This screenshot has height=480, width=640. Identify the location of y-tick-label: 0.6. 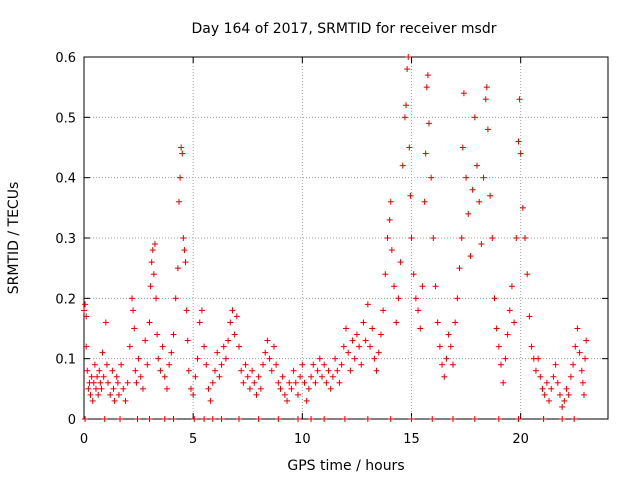
(65, 58).